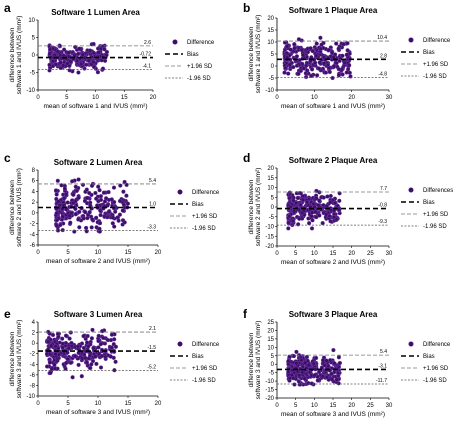 The image size is (474, 439). Describe the element at coordinates (333, 314) in the screenshot. I see `panel-title: Software 3 Plaque Area` at that location.